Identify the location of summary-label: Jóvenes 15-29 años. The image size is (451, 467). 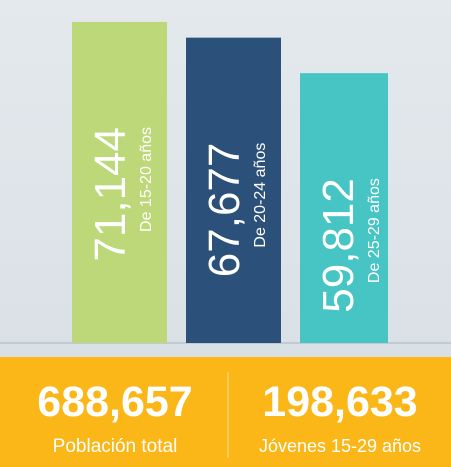
(340, 446).